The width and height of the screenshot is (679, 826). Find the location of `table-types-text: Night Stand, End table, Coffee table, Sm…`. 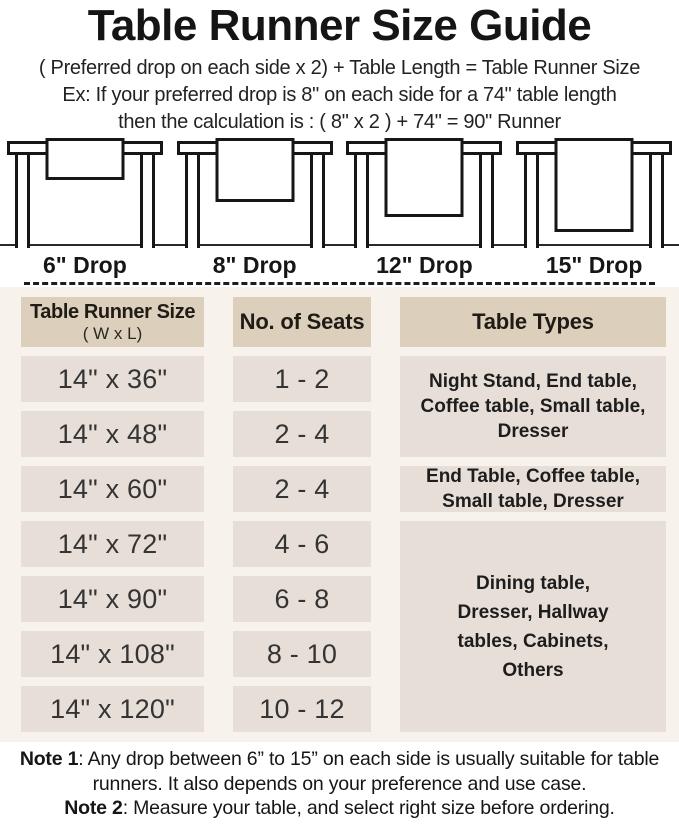

table-types-text: Night Stand, End table, Coffee table, Sm… is located at coordinates (533, 406).